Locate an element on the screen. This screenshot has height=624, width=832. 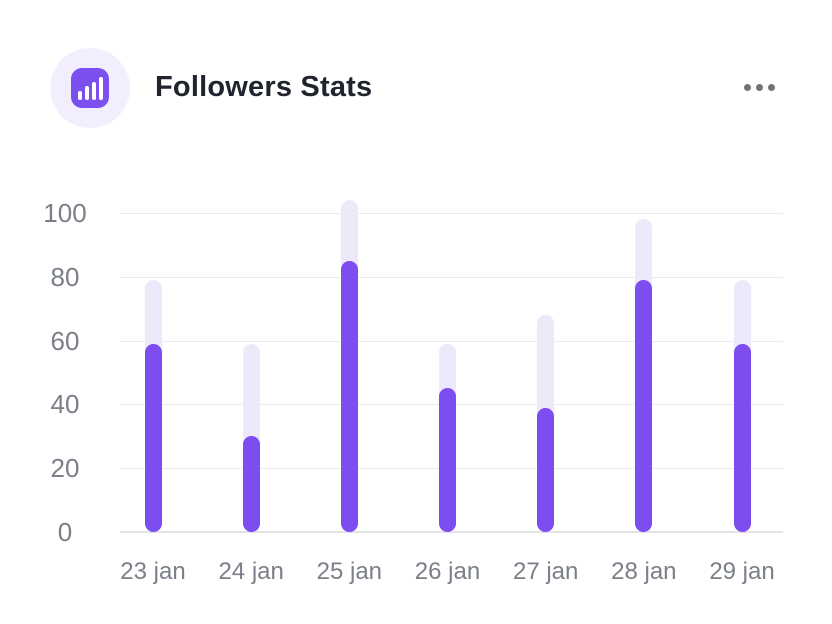
y-axis-tick-40: 40 is located at coordinates (65, 404).